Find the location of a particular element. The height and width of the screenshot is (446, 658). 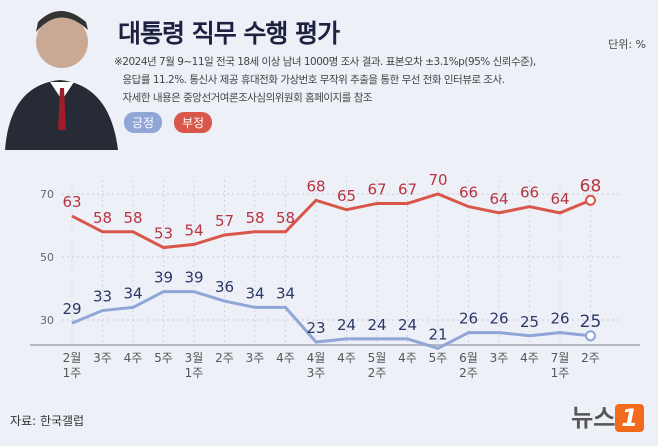

source: 자료: 한국갤럽 is located at coordinates (47, 421).